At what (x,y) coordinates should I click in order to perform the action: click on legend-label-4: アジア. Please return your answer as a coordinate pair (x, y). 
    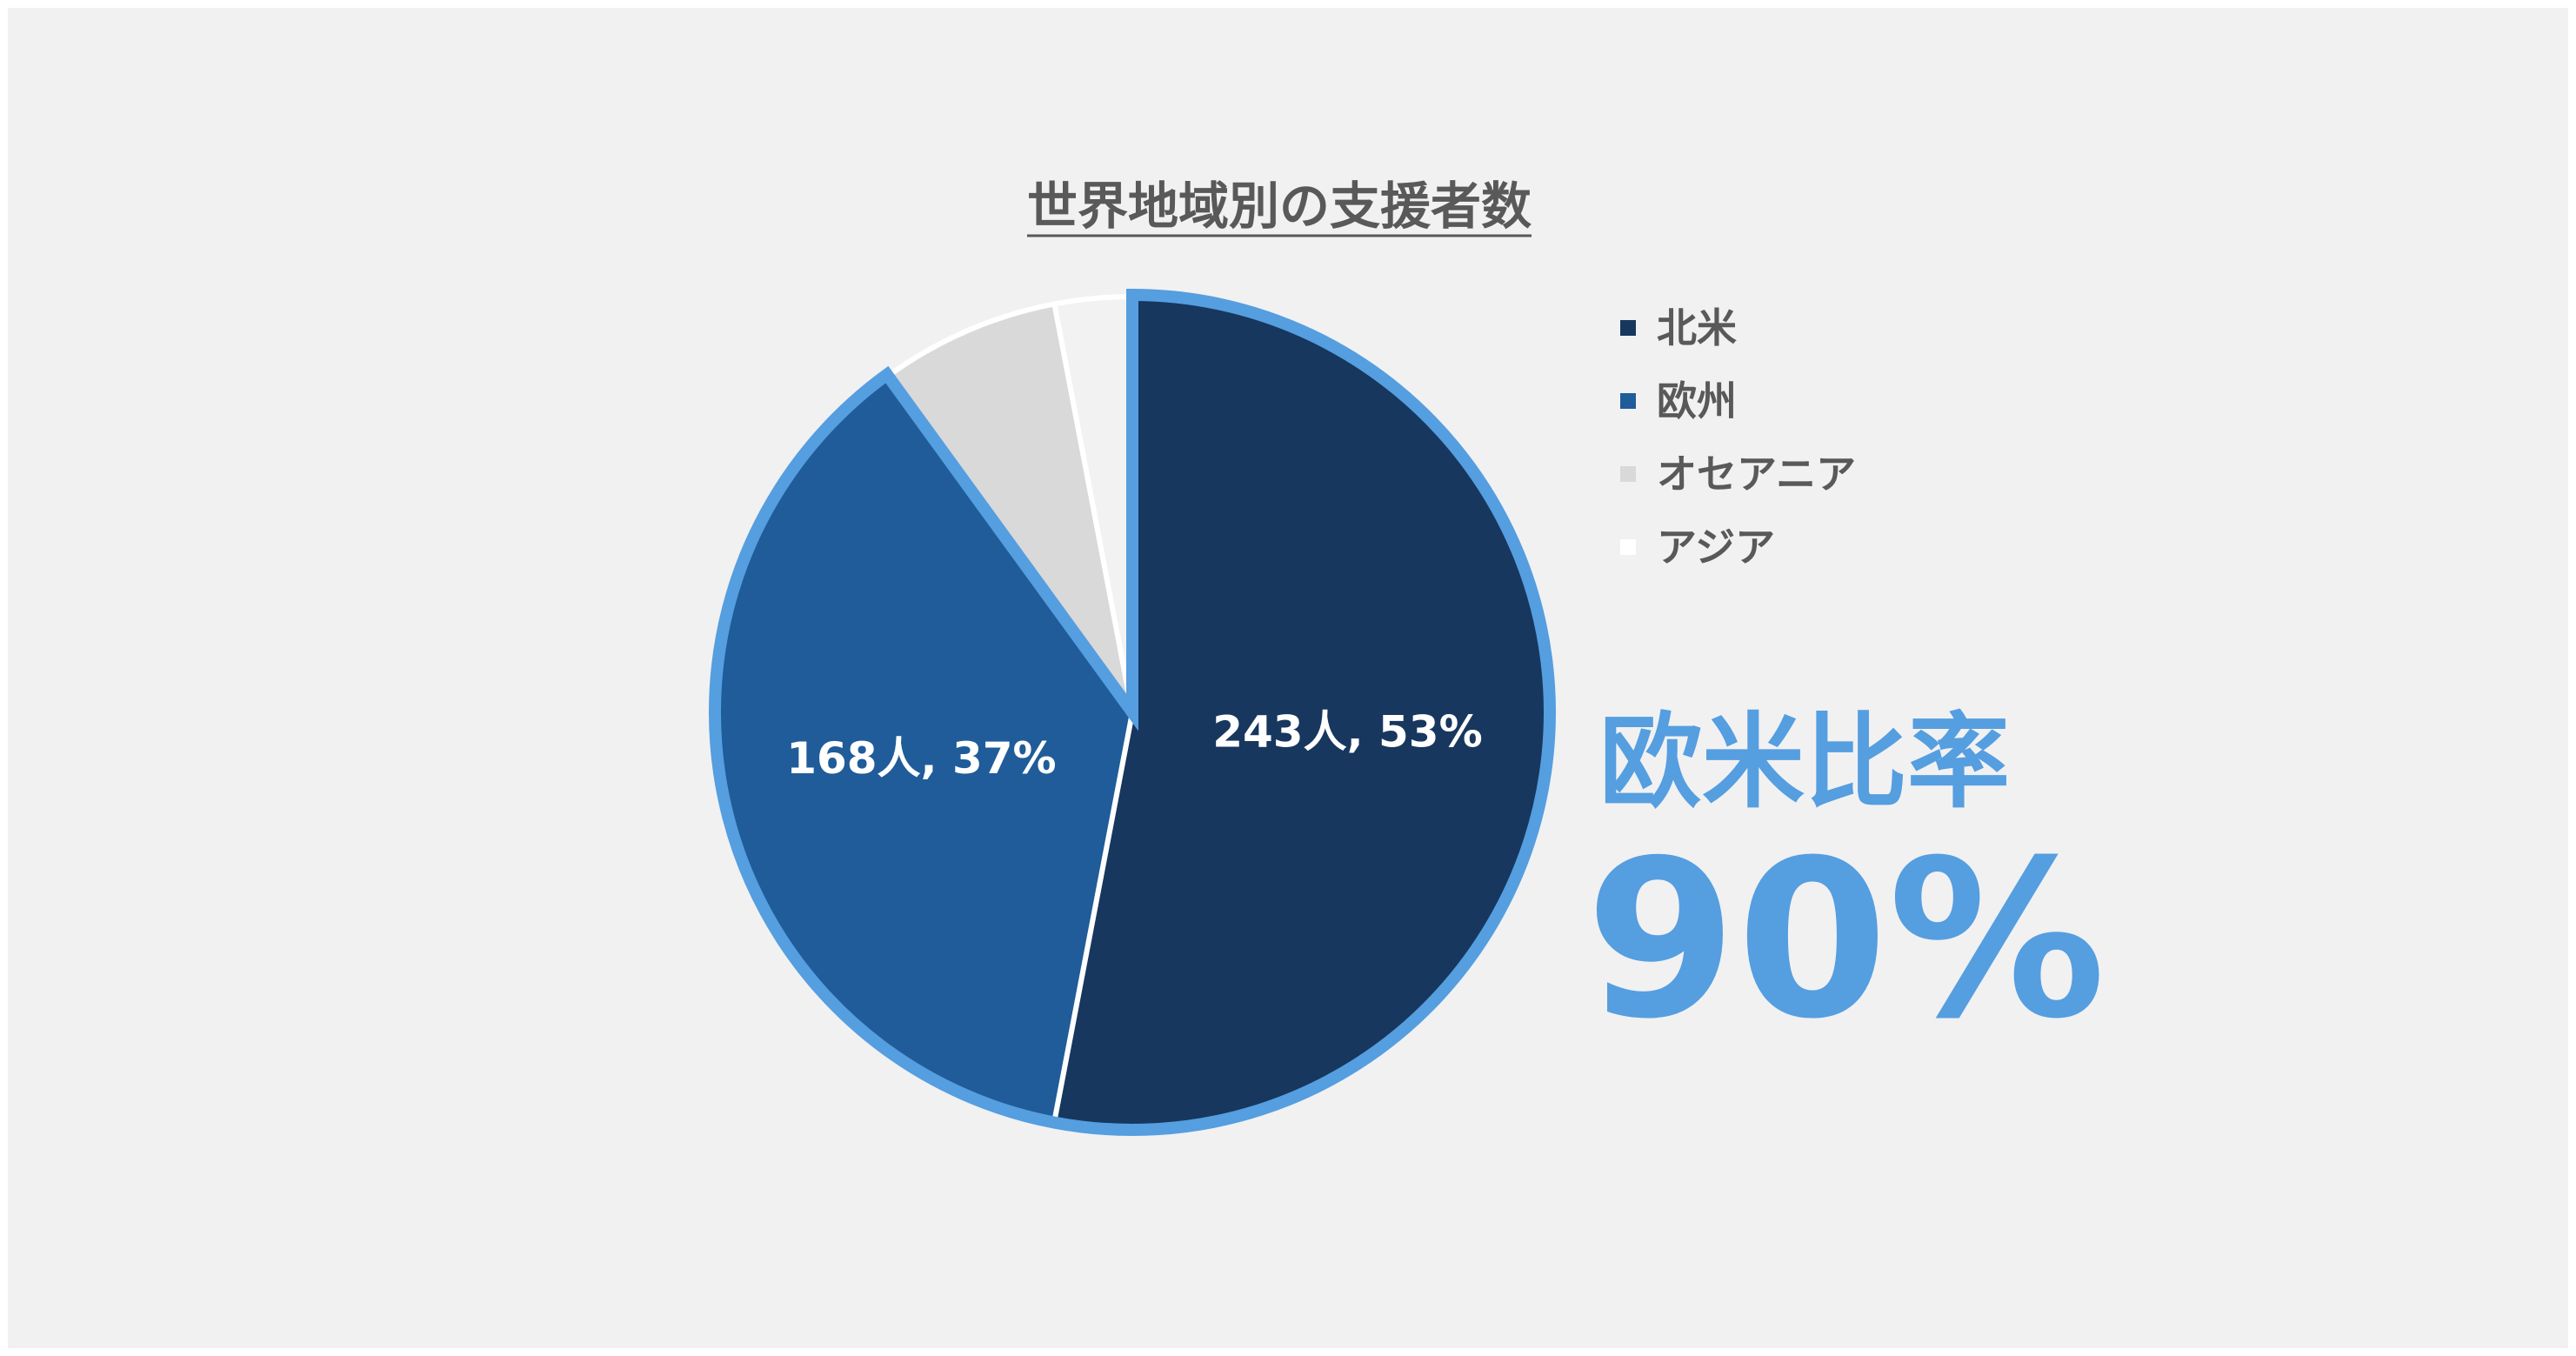
    Looking at the image, I should click on (1716, 547).